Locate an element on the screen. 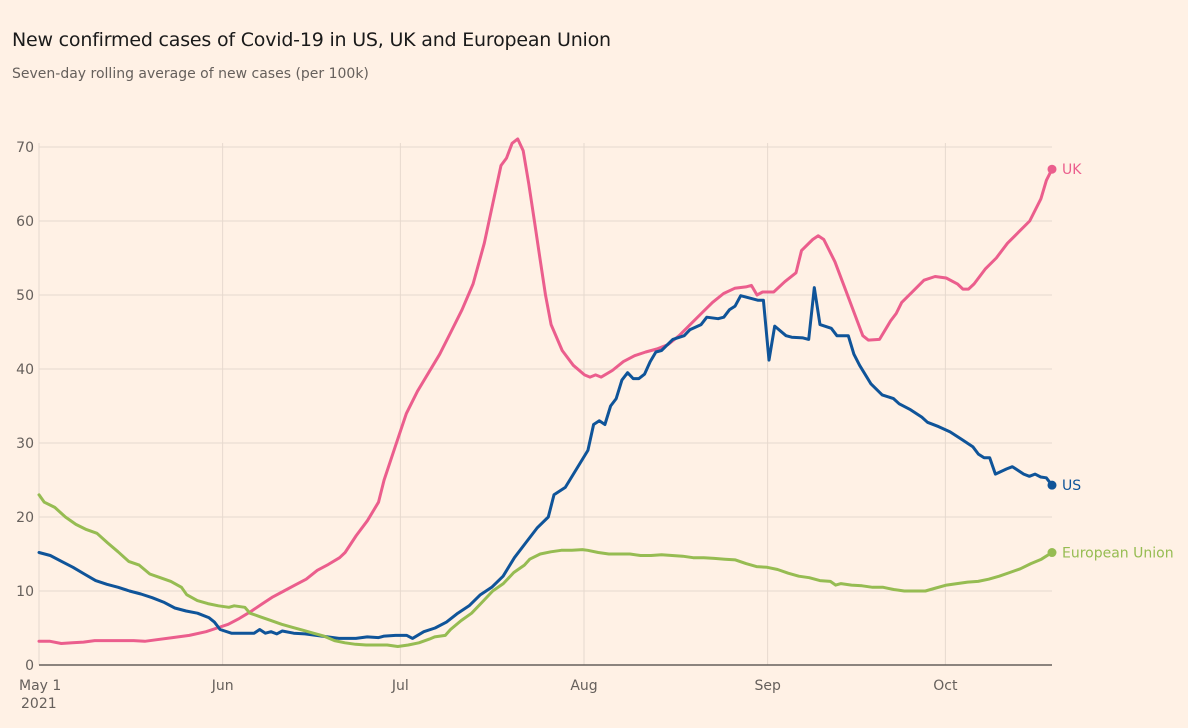 The image size is (1188, 728). y-tick-label: 70 is located at coordinates (25, 148).